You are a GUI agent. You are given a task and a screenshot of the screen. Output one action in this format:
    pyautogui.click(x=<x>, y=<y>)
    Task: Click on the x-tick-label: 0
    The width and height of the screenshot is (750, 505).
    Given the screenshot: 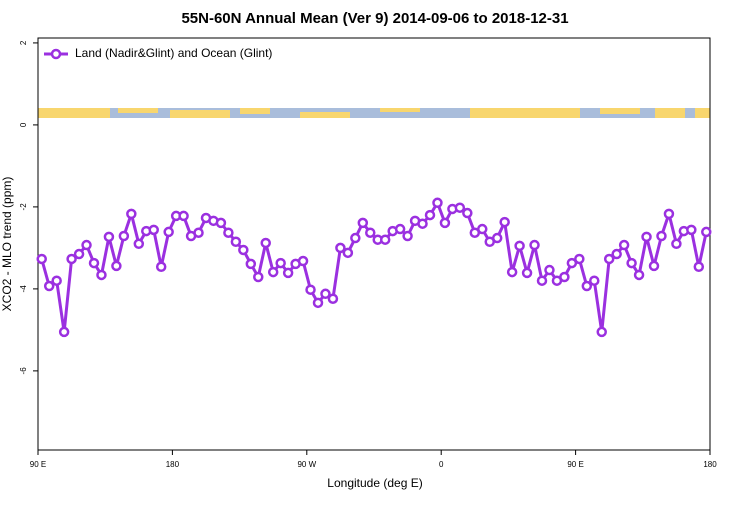 What is the action you would take?
    pyautogui.click(x=441, y=464)
    